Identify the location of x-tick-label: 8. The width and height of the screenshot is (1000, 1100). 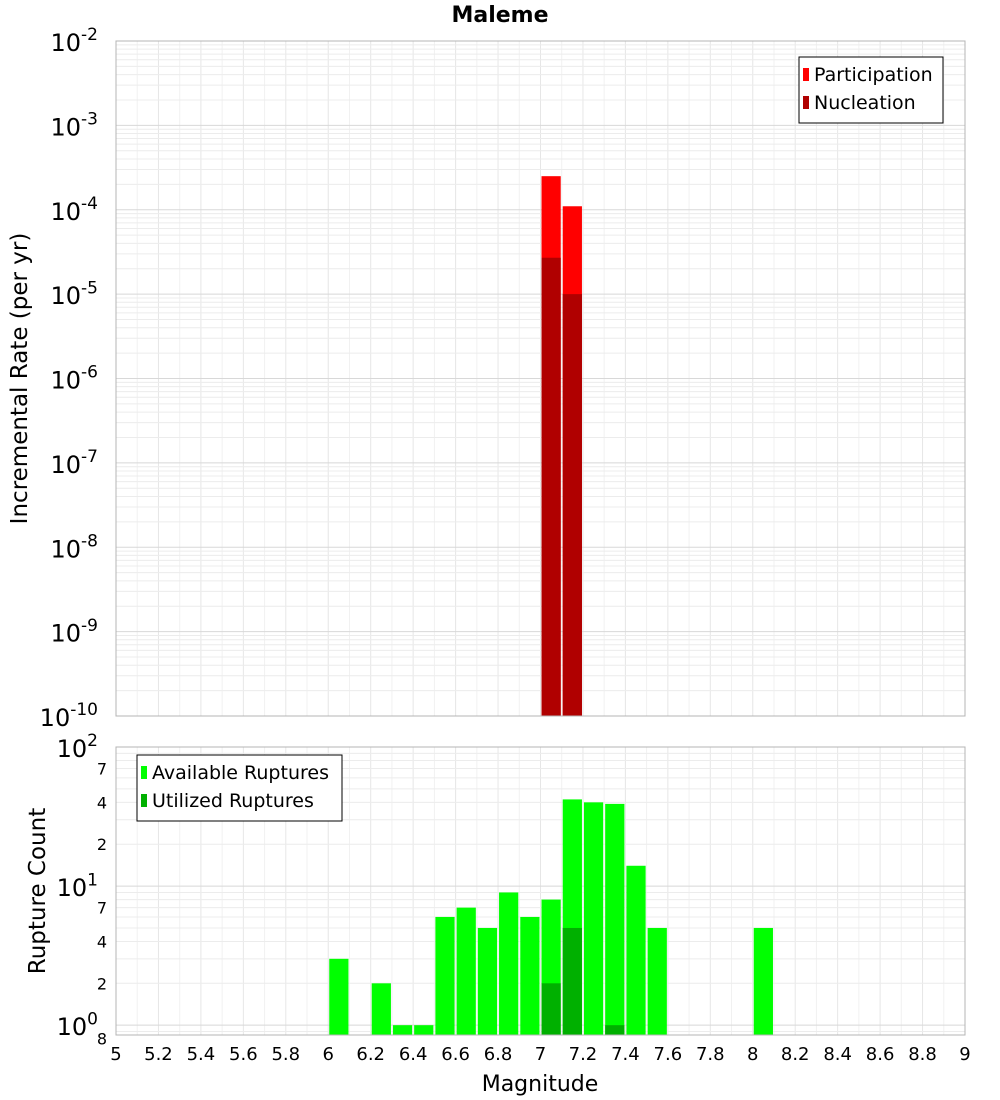
(752, 1054).